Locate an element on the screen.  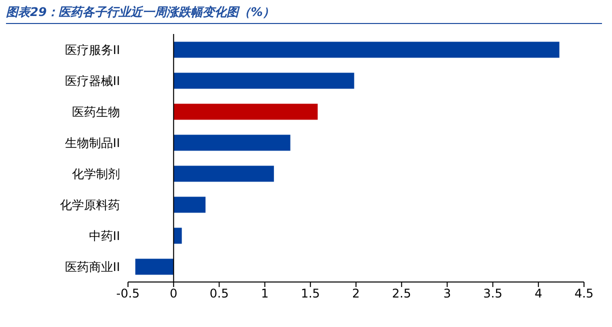
y-tick-label: 生物制品II is located at coordinates (92, 143).